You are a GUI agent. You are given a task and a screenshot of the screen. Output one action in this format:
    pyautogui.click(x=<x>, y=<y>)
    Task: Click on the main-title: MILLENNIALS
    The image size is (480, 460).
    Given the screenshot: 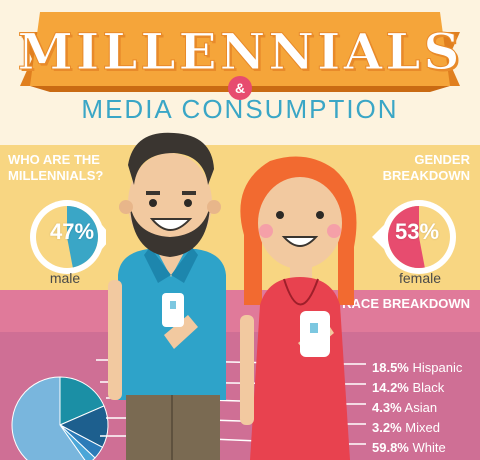 What is the action you would take?
    pyautogui.click(x=240, y=52)
    